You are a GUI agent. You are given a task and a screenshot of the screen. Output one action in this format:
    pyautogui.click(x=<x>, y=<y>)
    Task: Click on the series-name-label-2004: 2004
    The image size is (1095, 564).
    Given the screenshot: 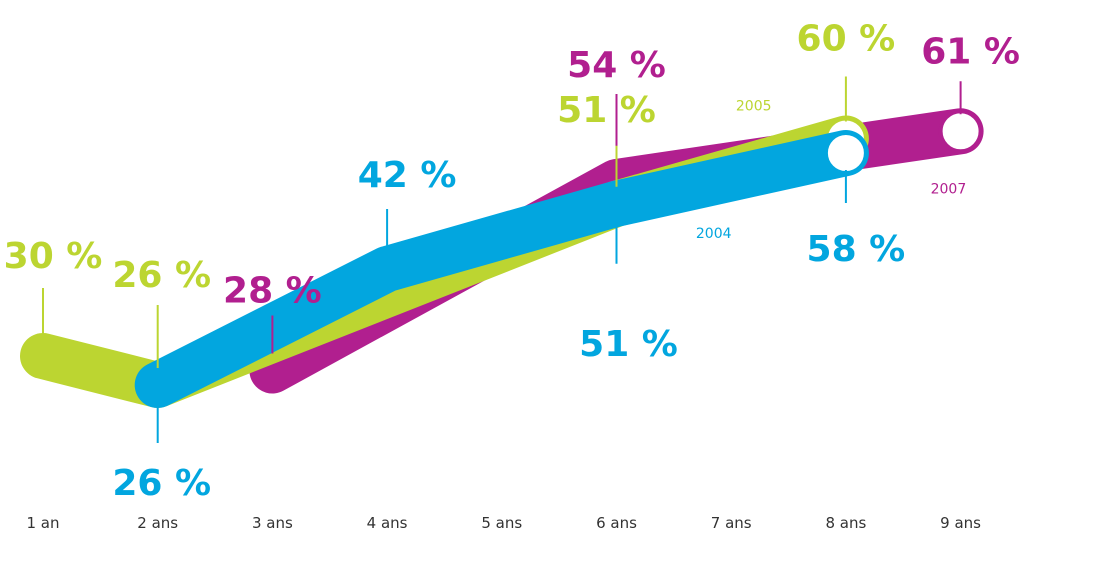 What is the action you would take?
    pyautogui.click(x=714, y=234)
    